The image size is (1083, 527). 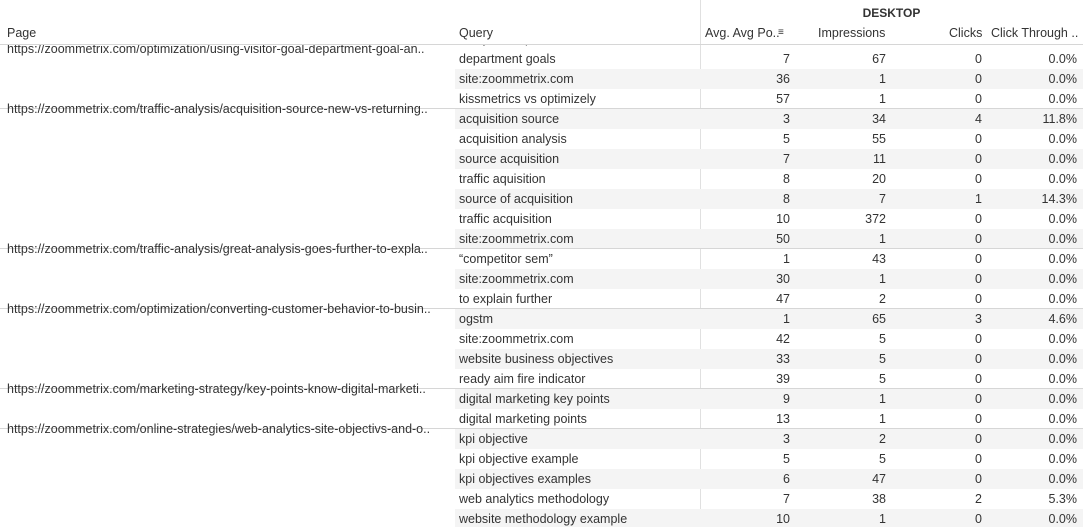 I want to click on query-cell: kpi objective, so click(x=493, y=439).